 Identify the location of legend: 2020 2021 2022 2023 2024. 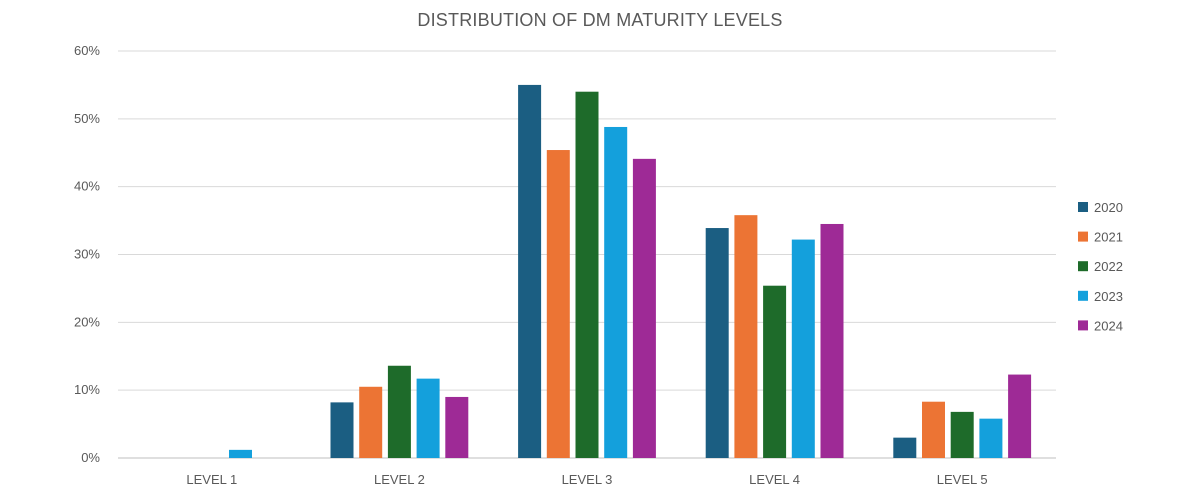
(1100, 266).